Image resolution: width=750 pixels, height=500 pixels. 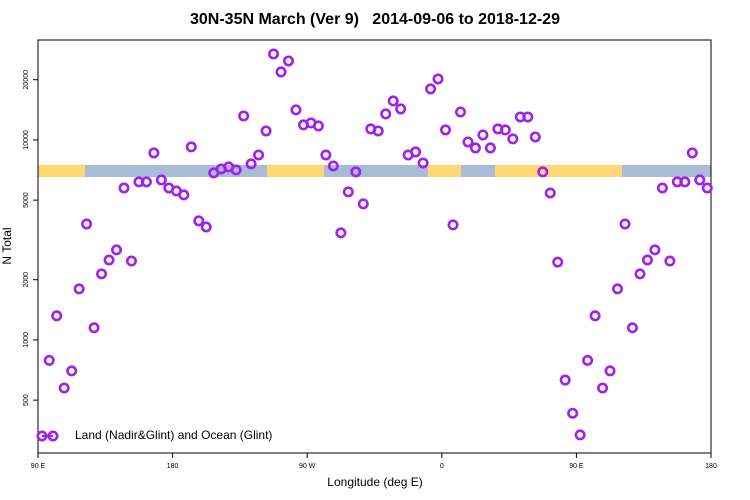 I want to click on y-tick-label: 5000, so click(x=26, y=200).